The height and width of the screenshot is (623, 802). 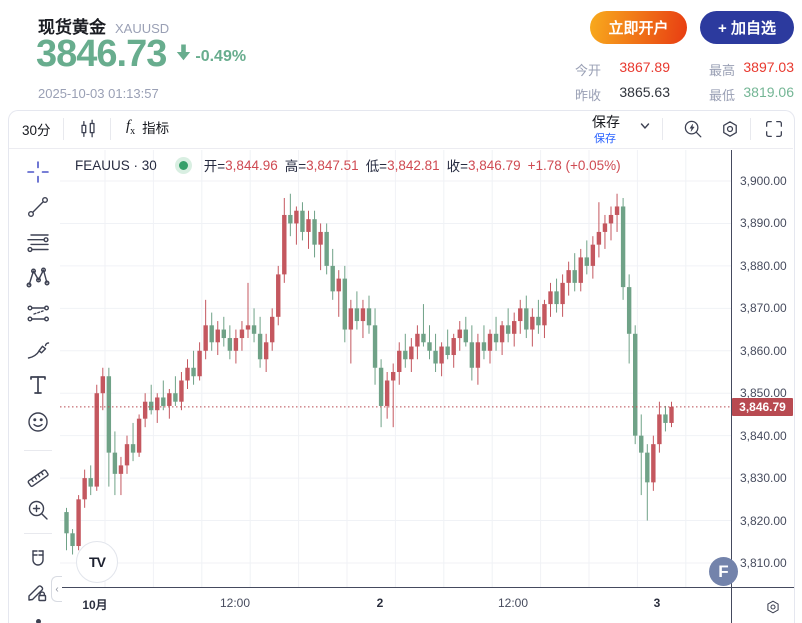 I want to click on legend-close-value: 3,846.79, so click(x=494, y=165).